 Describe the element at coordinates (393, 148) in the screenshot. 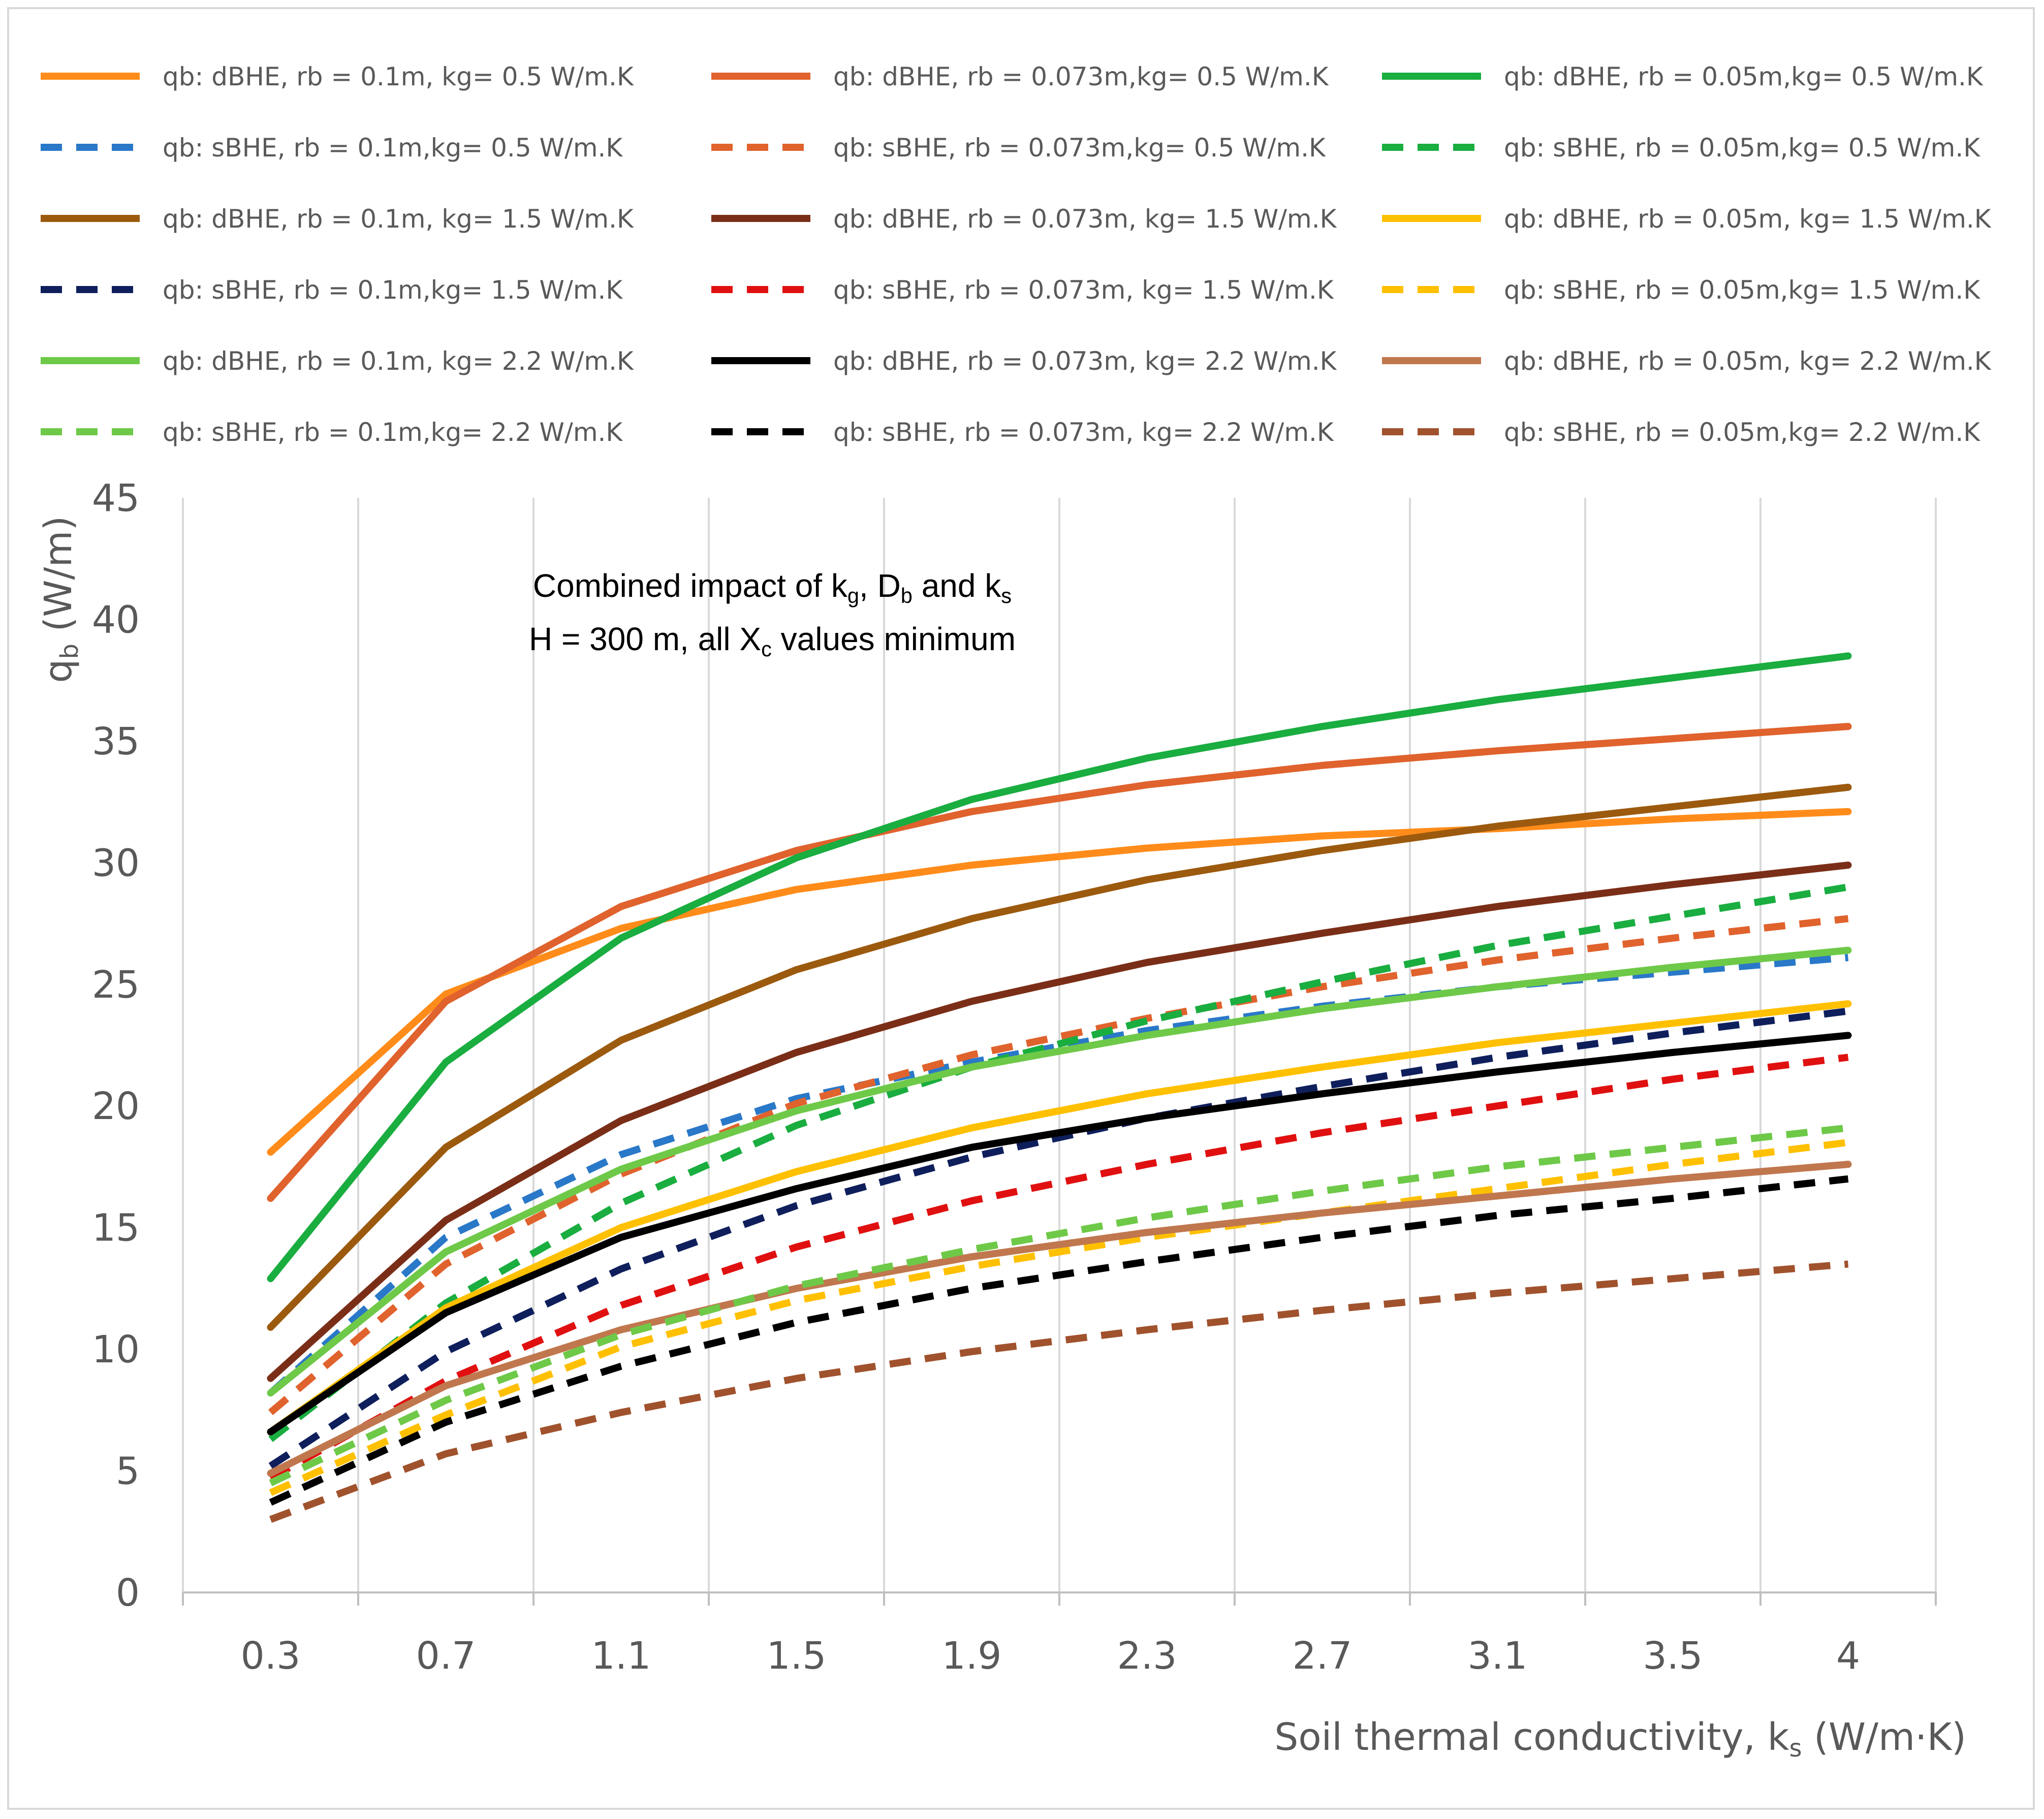

I see `legend-entry-label: qb: sBHE, rb = 0.1m,kg= 0.5 W/m.K` at that location.